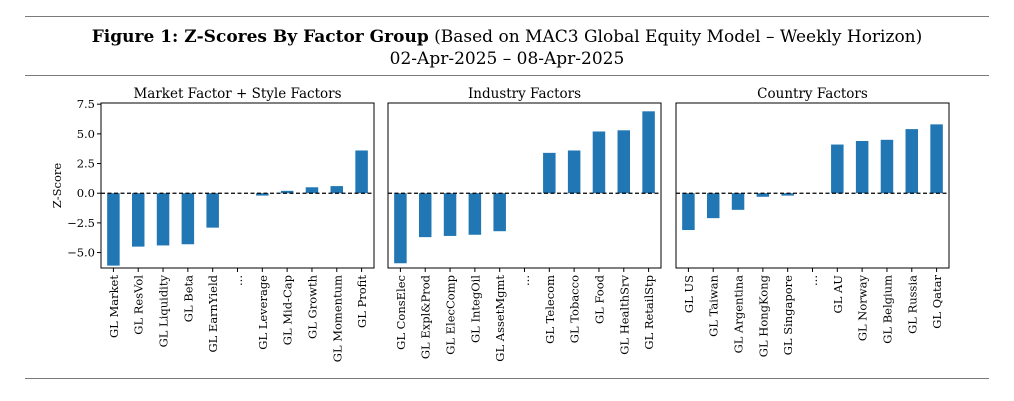  What do you see at coordinates (624, 314) in the screenshot?
I see `x-tick-label: GL HealthSrv` at bounding box center [624, 314].